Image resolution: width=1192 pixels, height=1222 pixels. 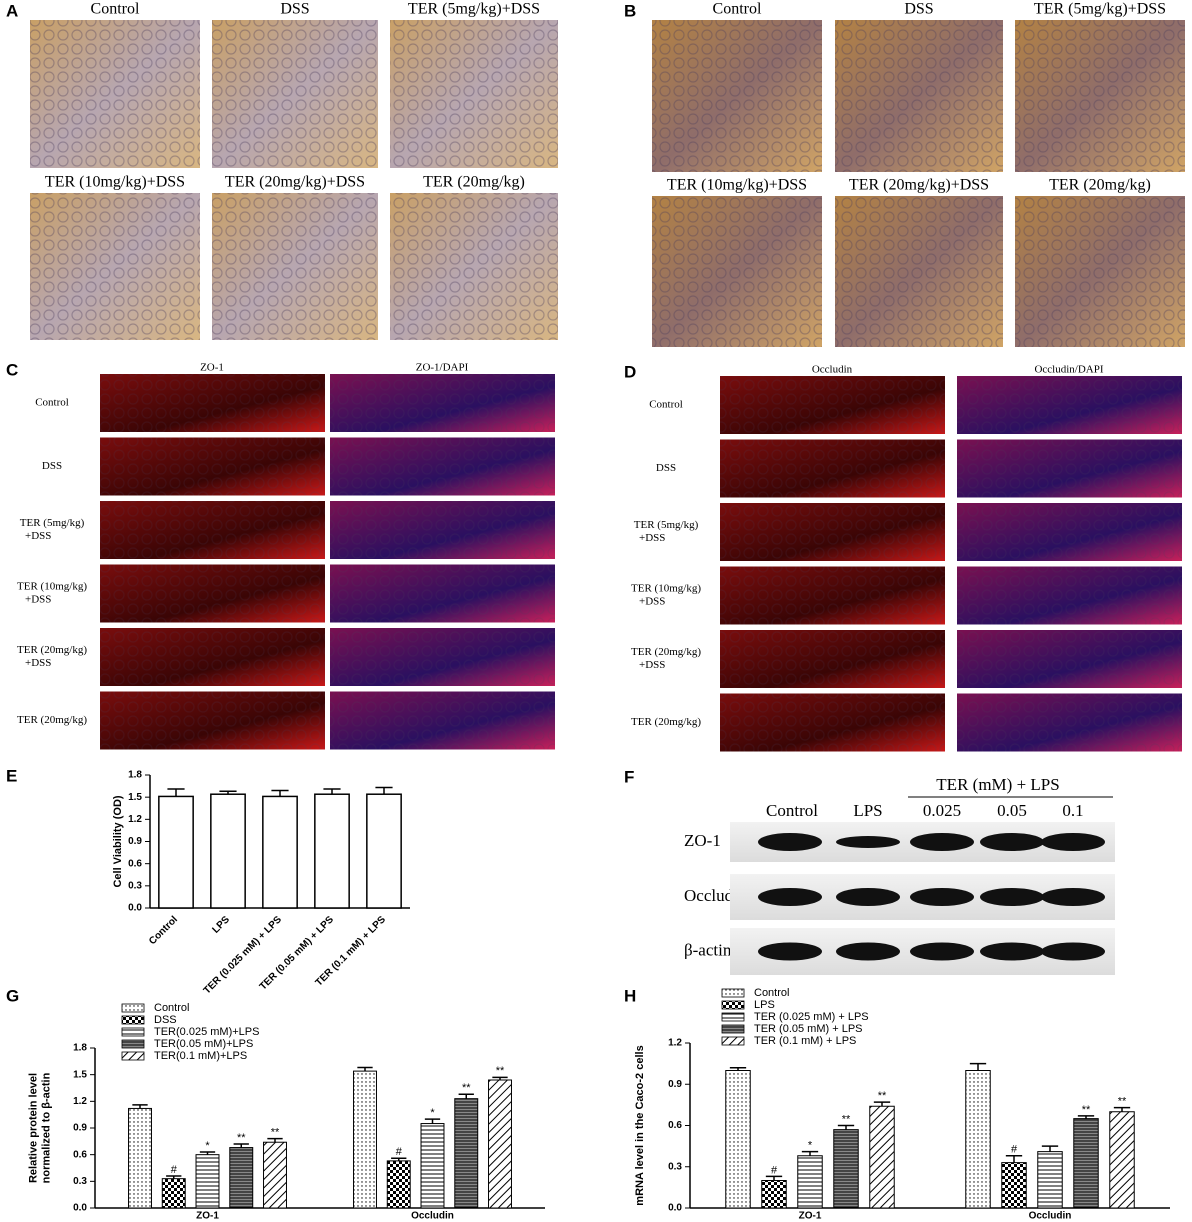 I want to click on row-label: TER (5mg/kg), so click(x=666, y=525).